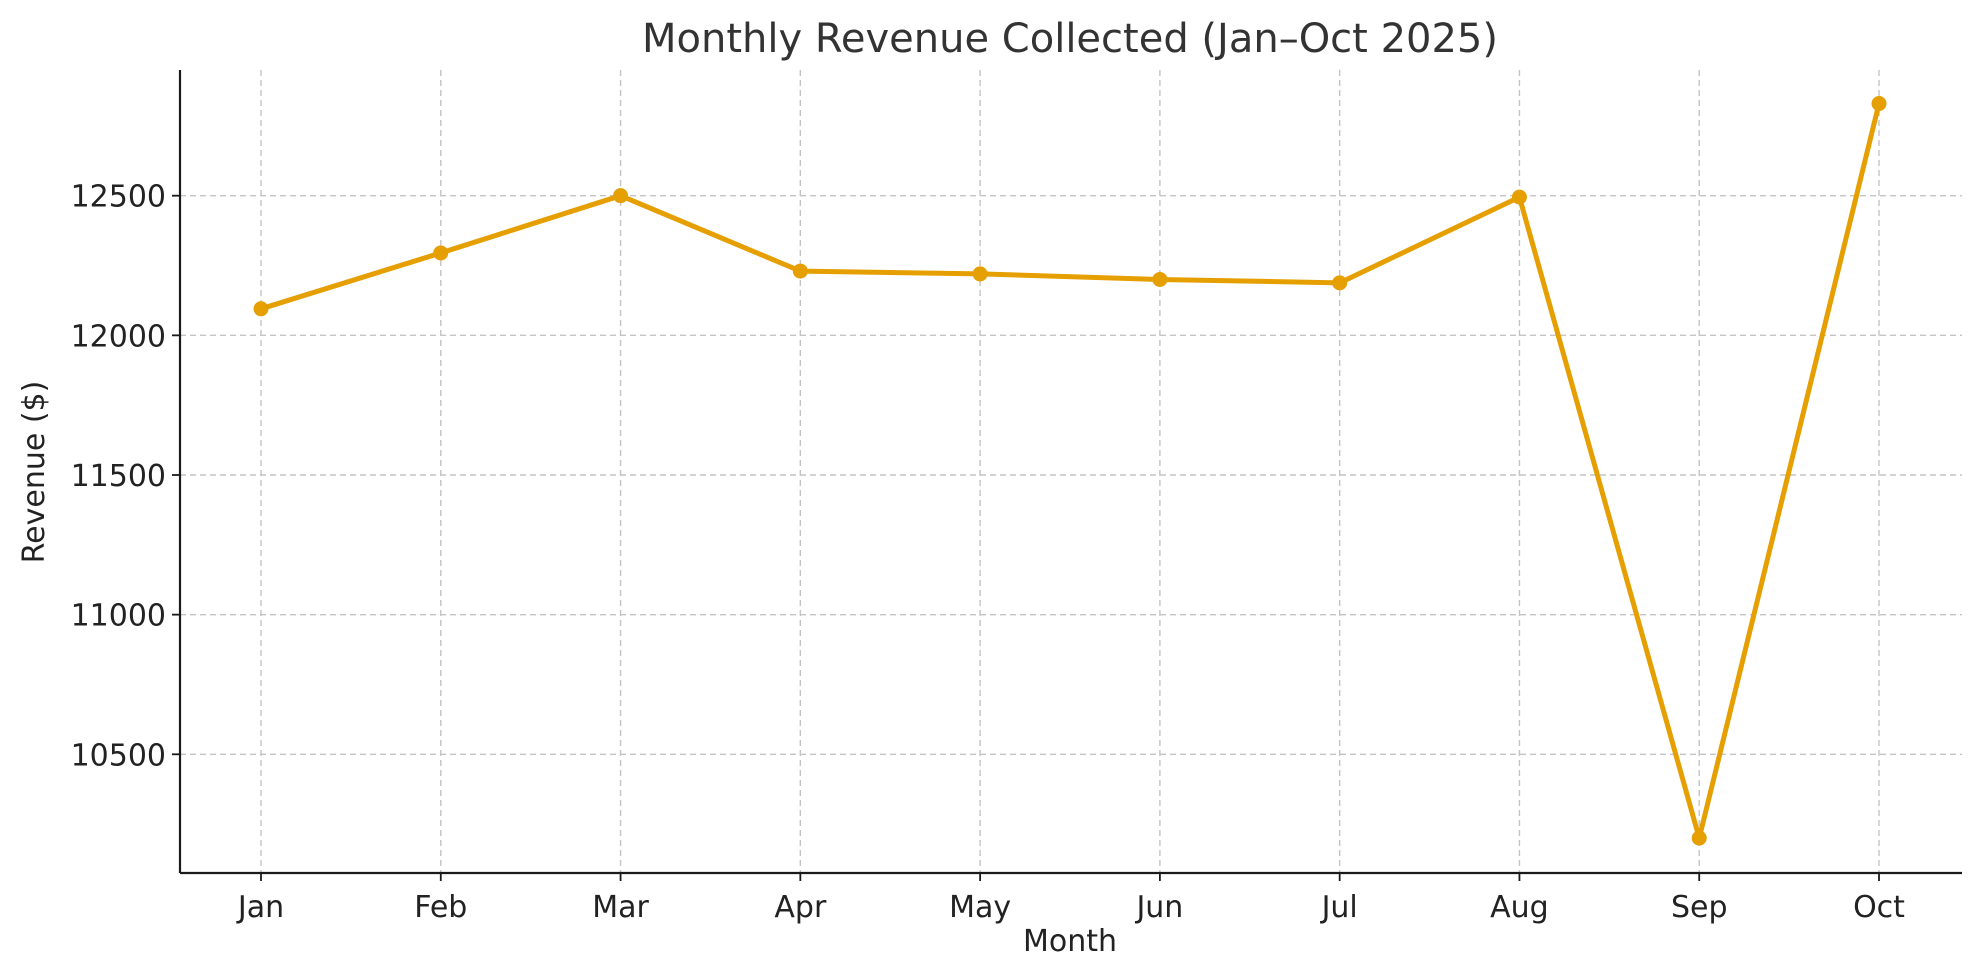 The height and width of the screenshot is (980, 1979). Describe the element at coordinates (441, 253) in the screenshot. I see `data-point-feb` at that location.